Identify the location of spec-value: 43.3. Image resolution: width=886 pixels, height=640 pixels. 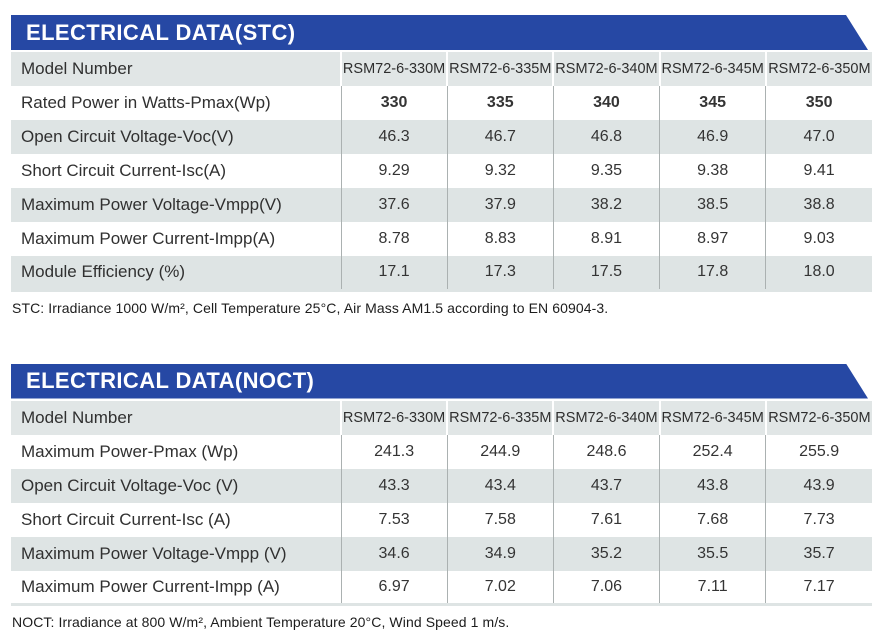
(394, 485).